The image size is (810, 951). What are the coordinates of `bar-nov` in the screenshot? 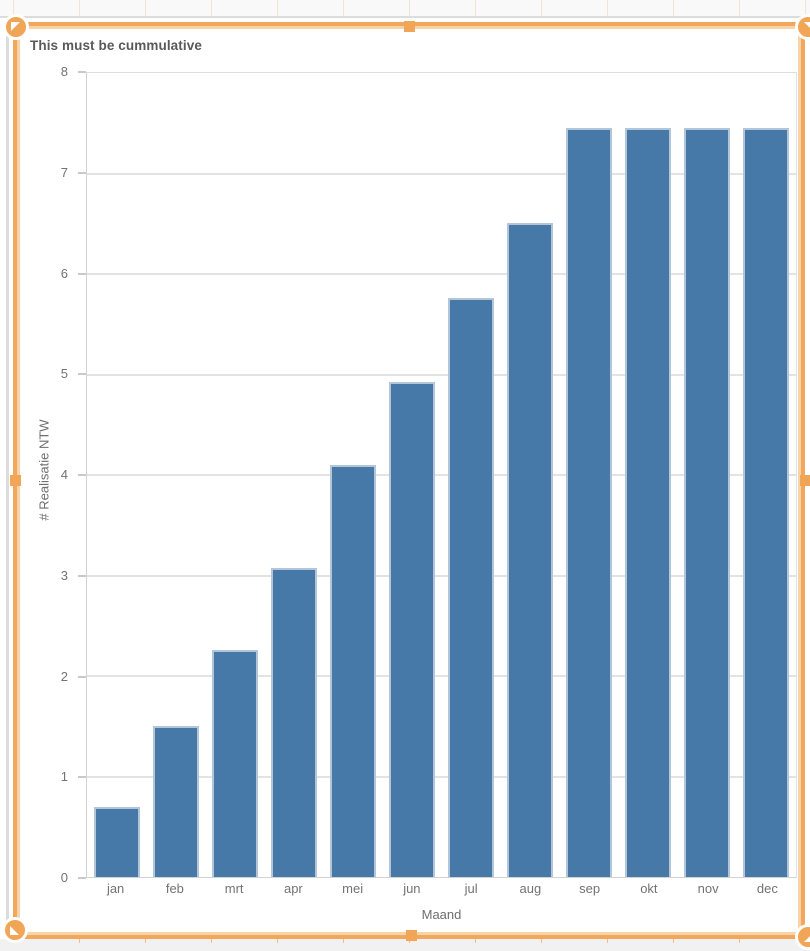 It's located at (707, 502).